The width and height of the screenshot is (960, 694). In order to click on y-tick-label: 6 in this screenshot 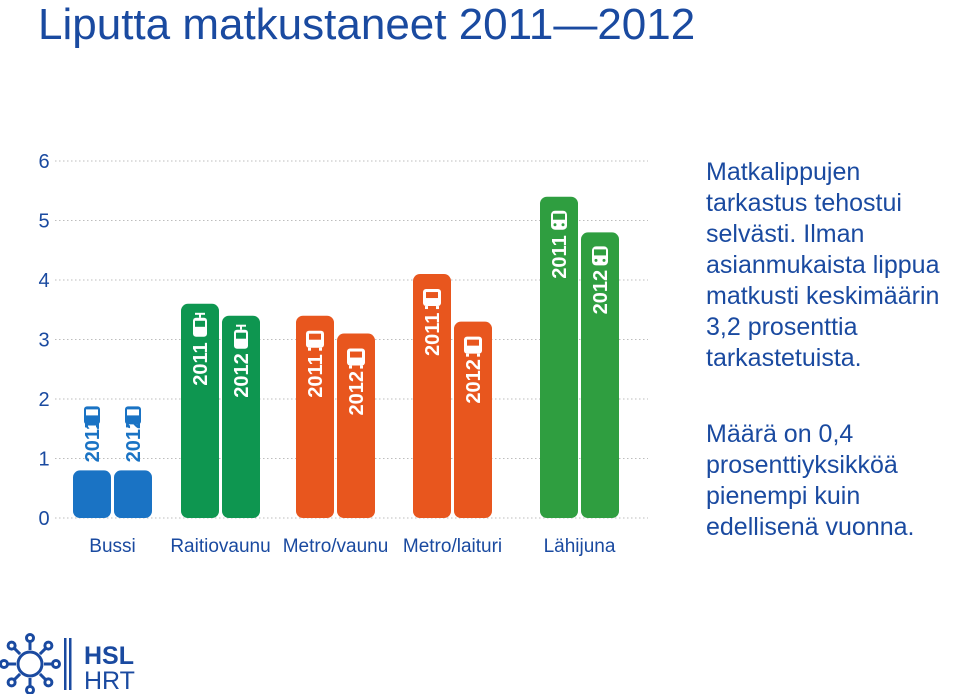, I will do `click(43, 162)`.